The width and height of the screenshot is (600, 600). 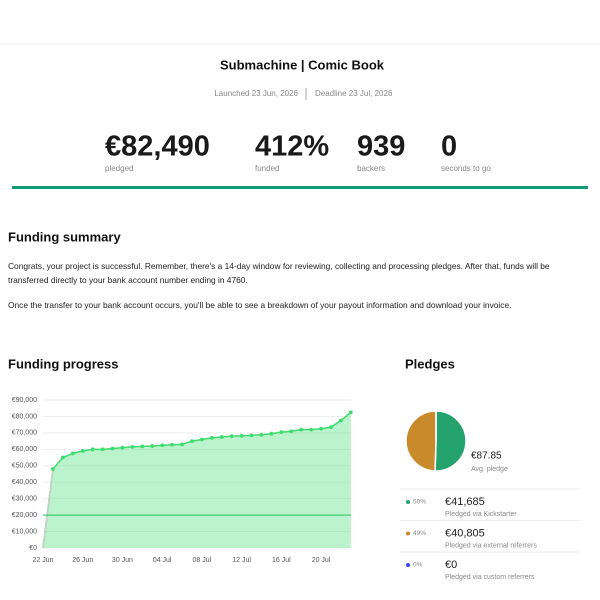 What do you see at coordinates (119, 168) in the screenshot?
I see `stat-label: pledged` at bounding box center [119, 168].